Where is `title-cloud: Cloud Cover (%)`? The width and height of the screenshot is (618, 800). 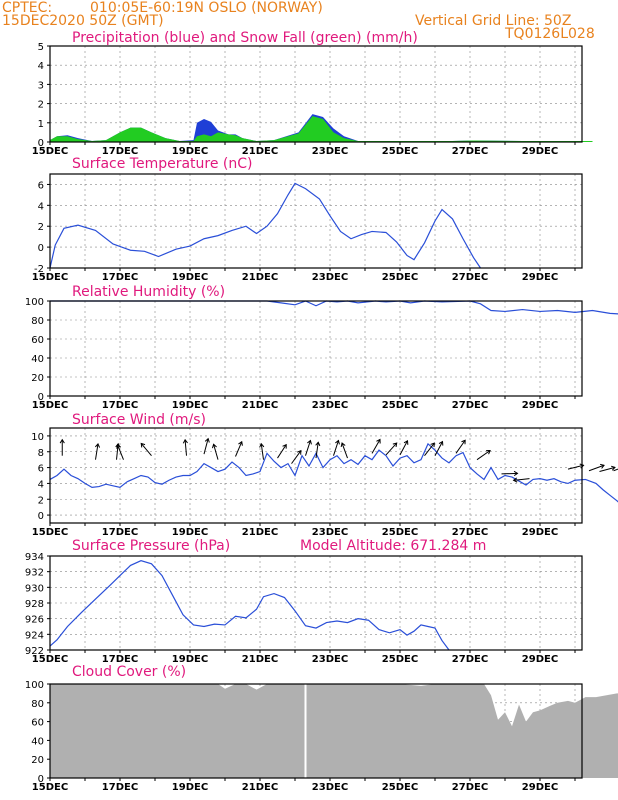
title-cloud: Cloud Cover (%) is located at coordinates (129, 672).